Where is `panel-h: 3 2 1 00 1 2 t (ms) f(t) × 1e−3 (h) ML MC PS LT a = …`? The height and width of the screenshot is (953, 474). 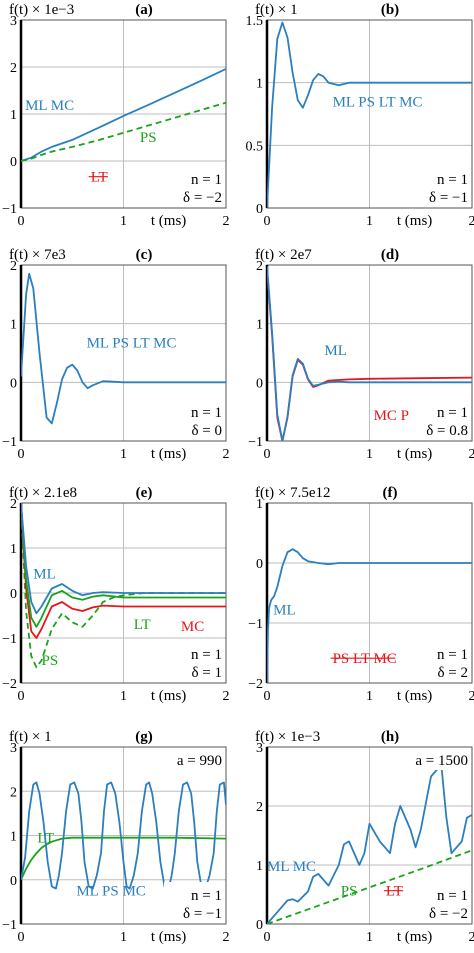
panel-h: 3 2 1 00 1 2 t (ms) f(t) × 1e−3 (h) ML MC PS LT a = … is located at coordinates (364, 837).